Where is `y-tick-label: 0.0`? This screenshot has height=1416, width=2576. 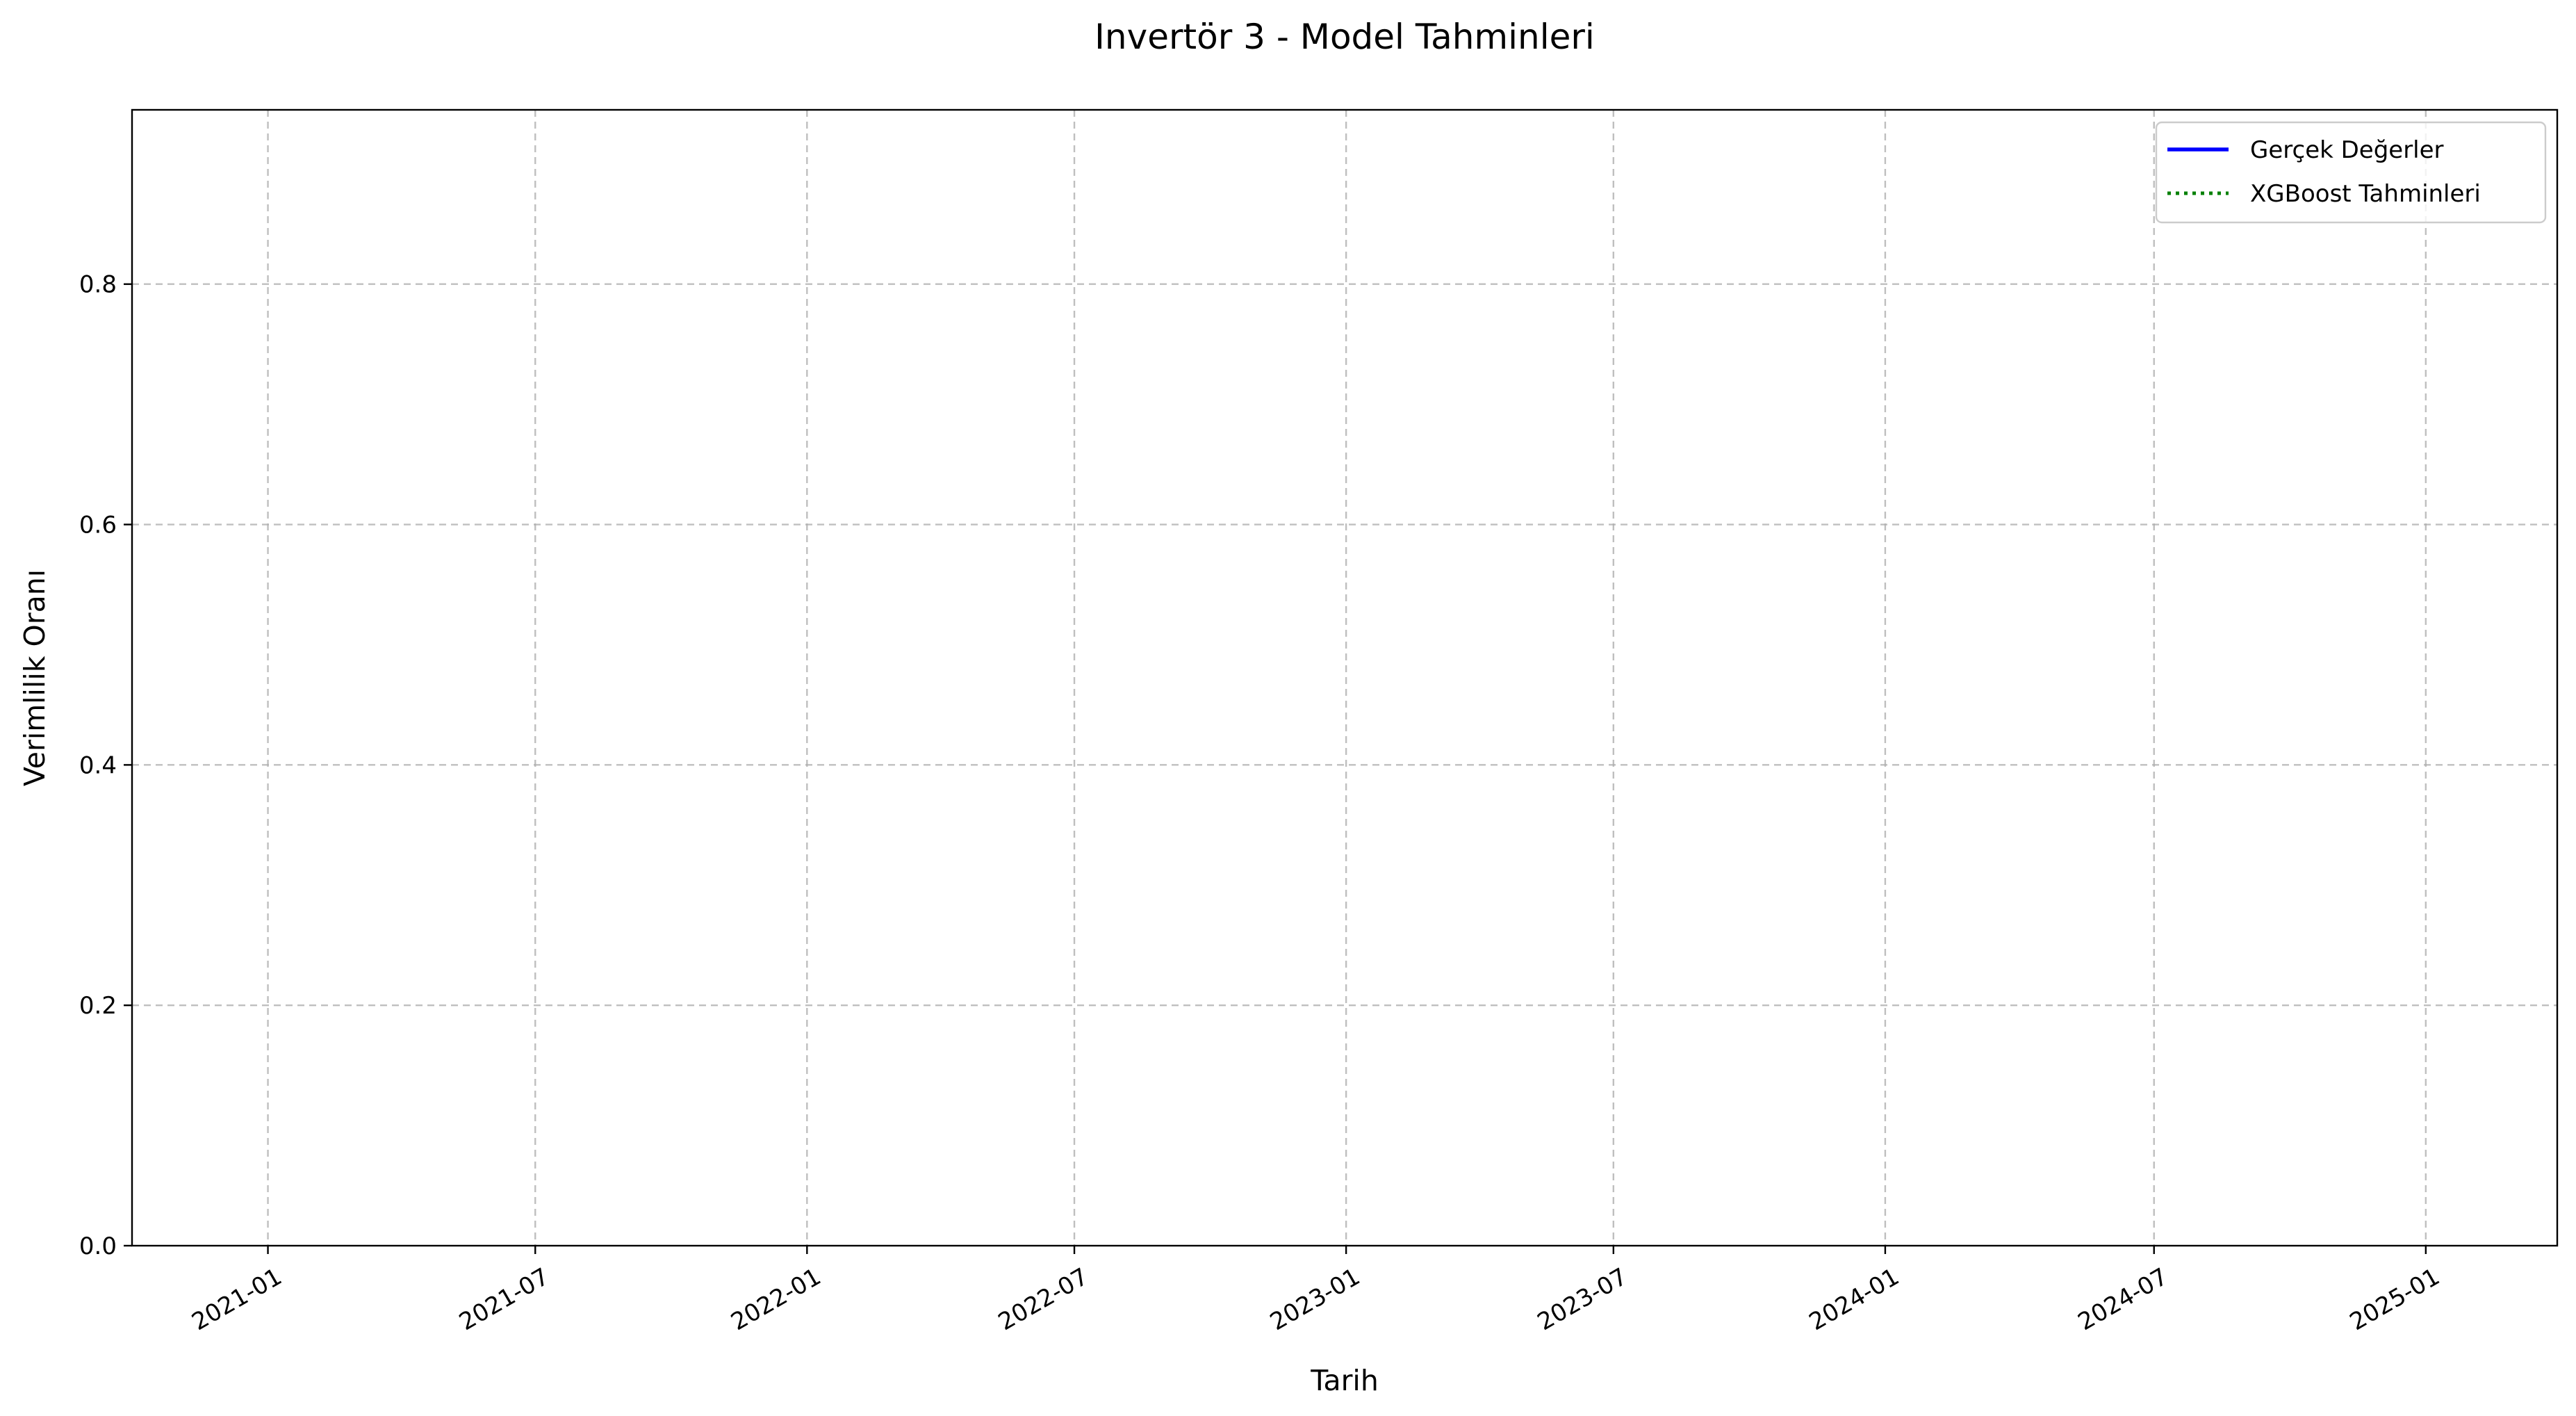
y-tick-label: 0.0 is located at coordinates (98, 1246).